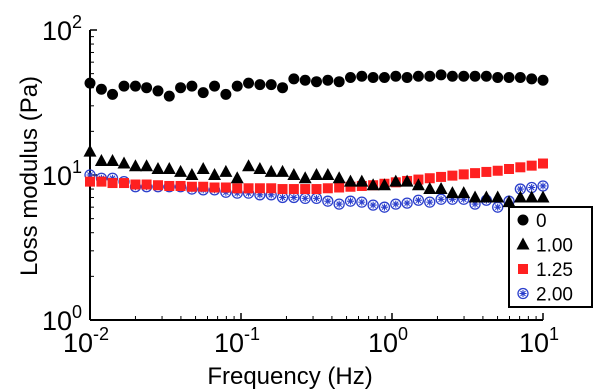  I want to click on legend-label: 1.25, so click(554, 270).